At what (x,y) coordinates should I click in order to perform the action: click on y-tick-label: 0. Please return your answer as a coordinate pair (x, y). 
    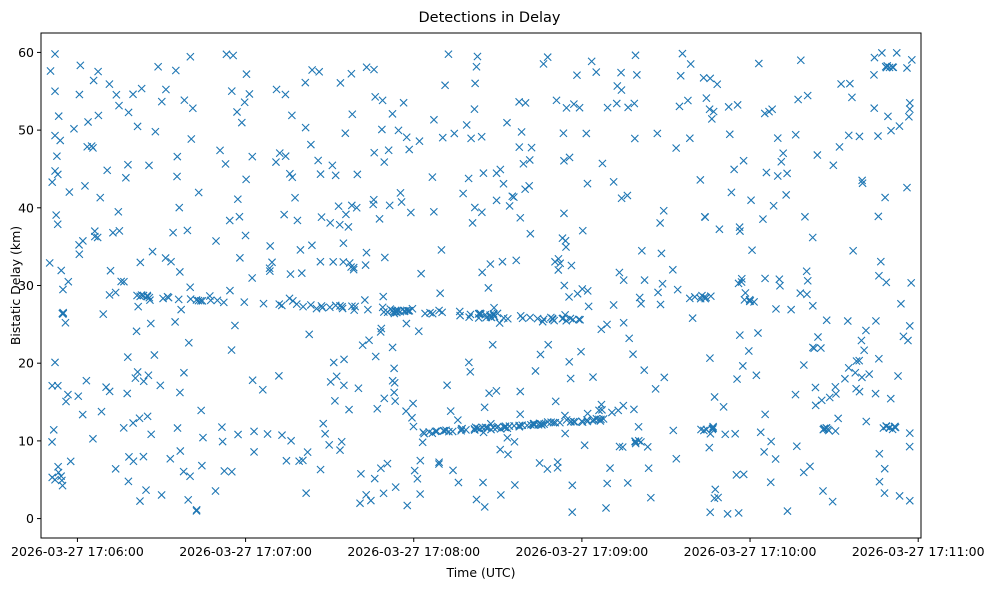
    Looking at the image, I should click on (30, 518).